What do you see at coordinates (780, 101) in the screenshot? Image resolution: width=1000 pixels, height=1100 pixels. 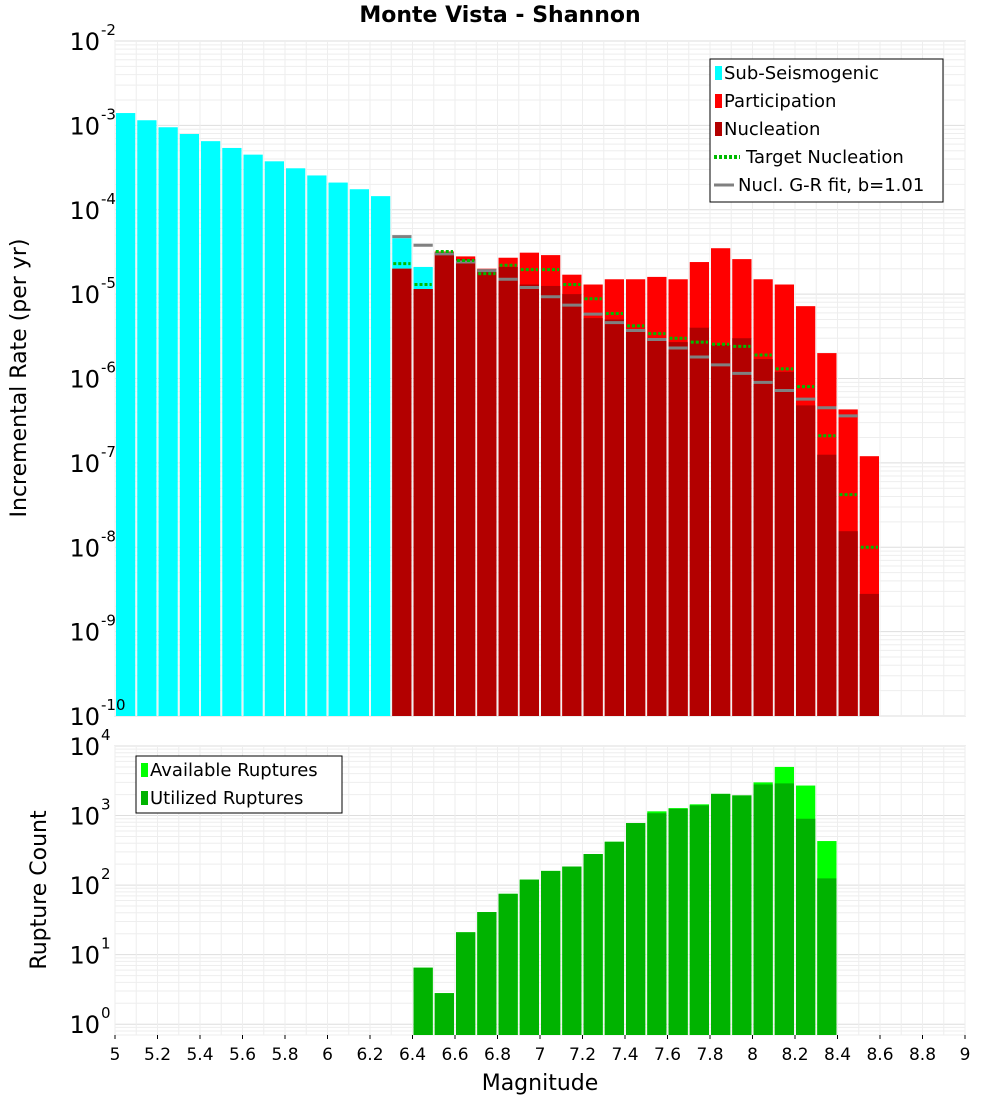 I see `rate-legend-label: Participation` at bounding box center [780, 101].